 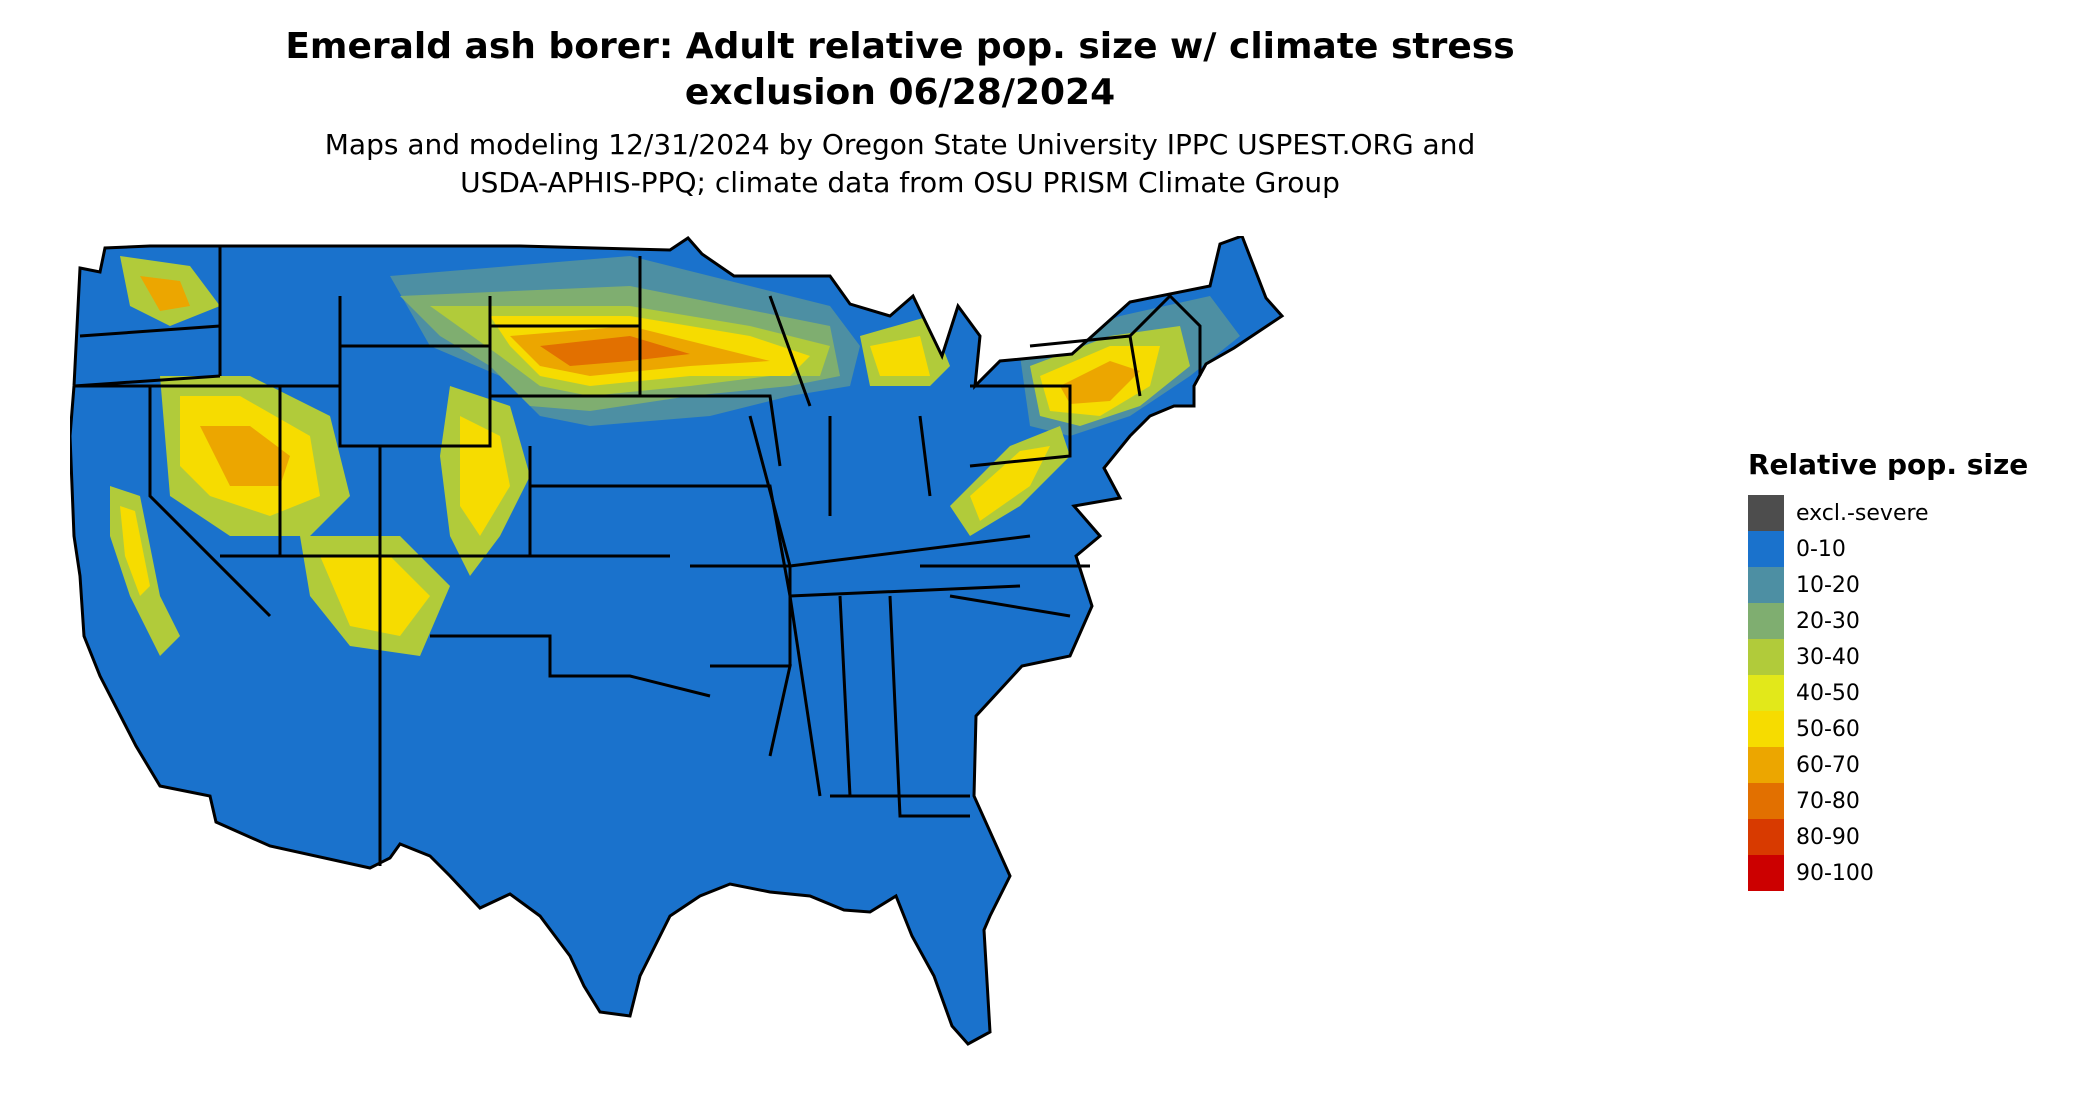 What do you see at coordinates (751, 710) in the screenshot?
I see `border-la` at bounding box center [751, 710].